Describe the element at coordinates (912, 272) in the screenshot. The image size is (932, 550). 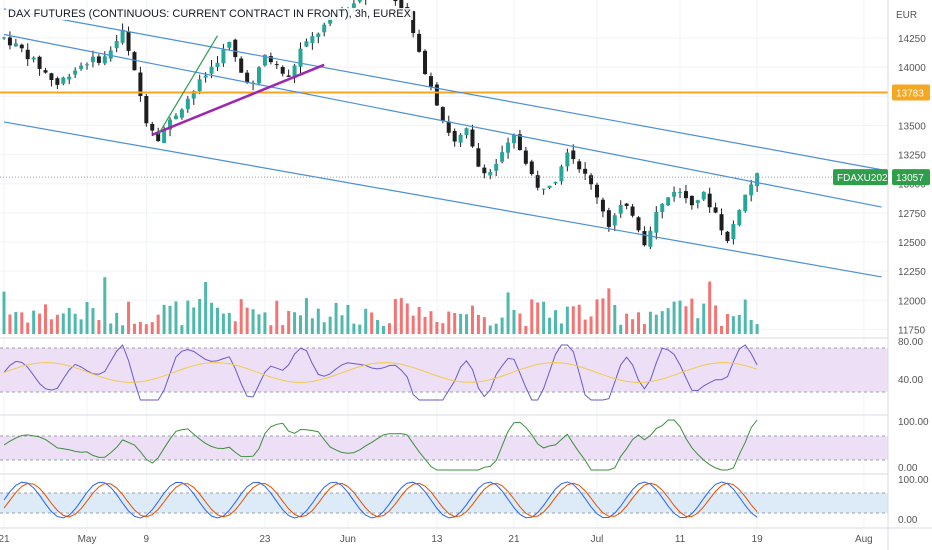
I see `price-tick-label: 12250` at that location.